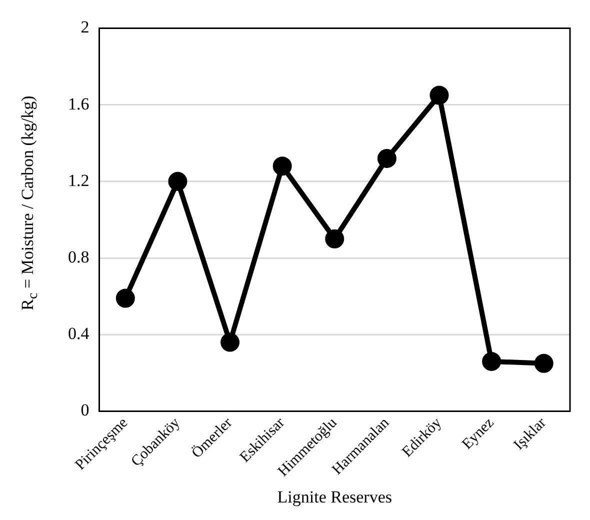 The width and height of the screenshot is (590, 520). Describe the element at coordinates (79, 104) in the screenshot. I see `y-tick-label: 1.6` at that location.